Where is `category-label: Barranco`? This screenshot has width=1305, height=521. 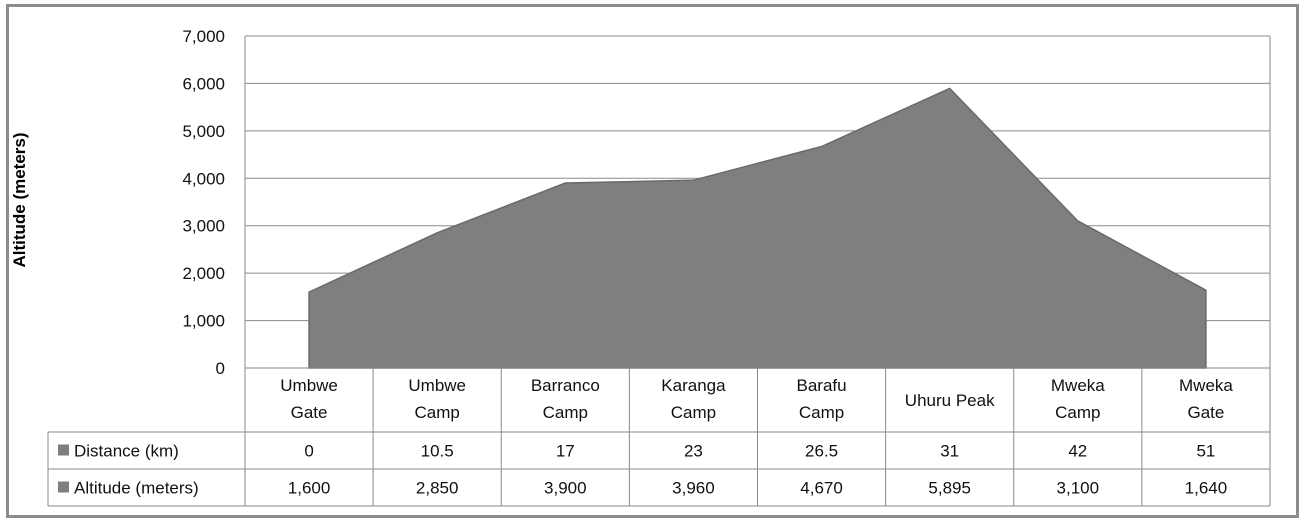 category-label: Barranco is located at coordinates (565, 385).